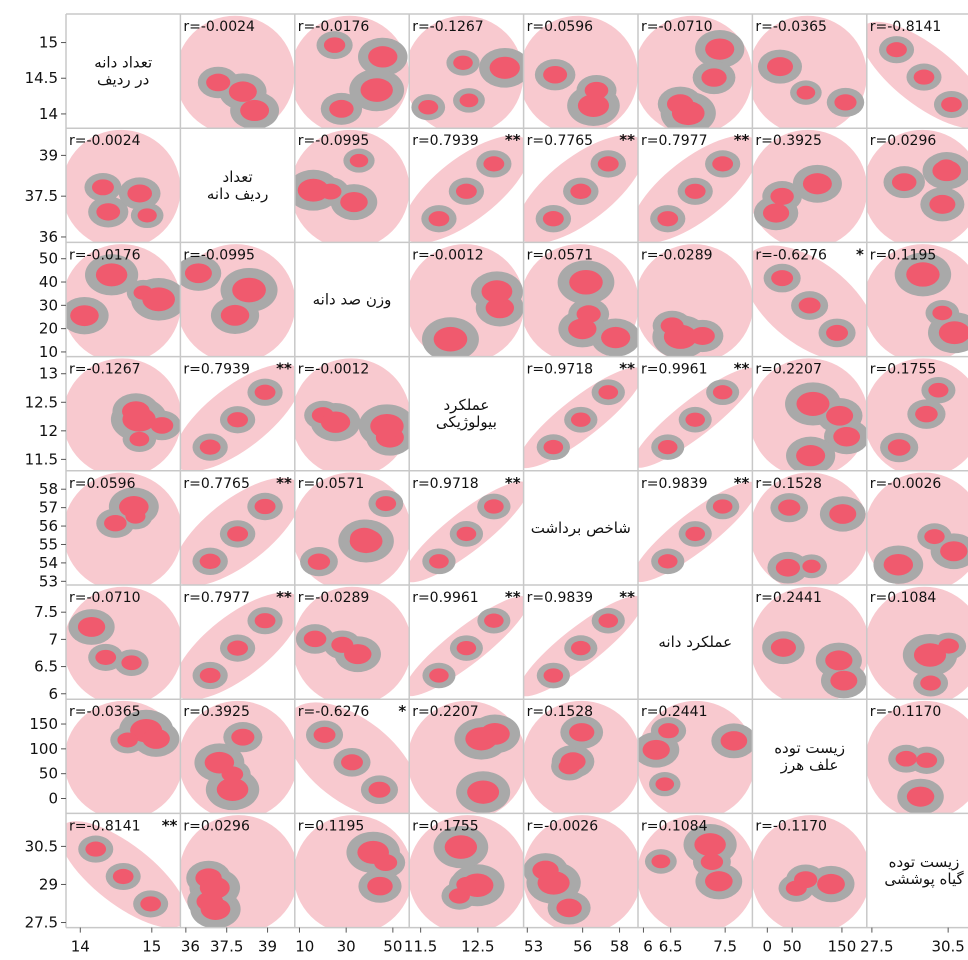  What do you see at coordinates (48, 884) in the screenshot?
I see `y-tick-label: 29` at bounding box center [48, 884].